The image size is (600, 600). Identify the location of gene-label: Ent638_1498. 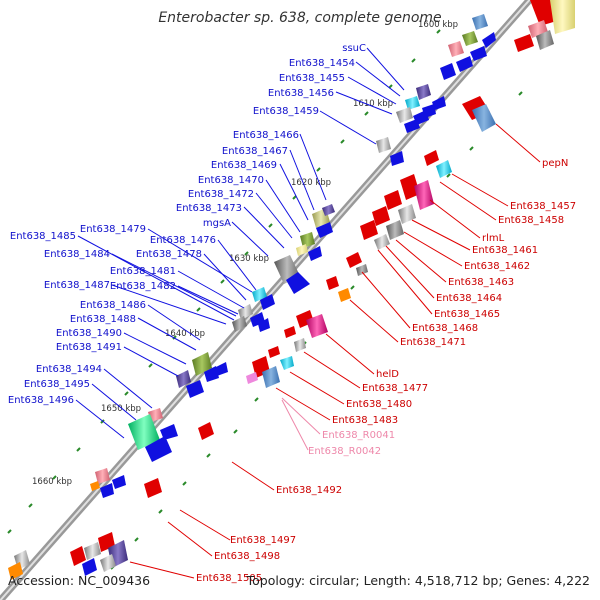
(247, 556).